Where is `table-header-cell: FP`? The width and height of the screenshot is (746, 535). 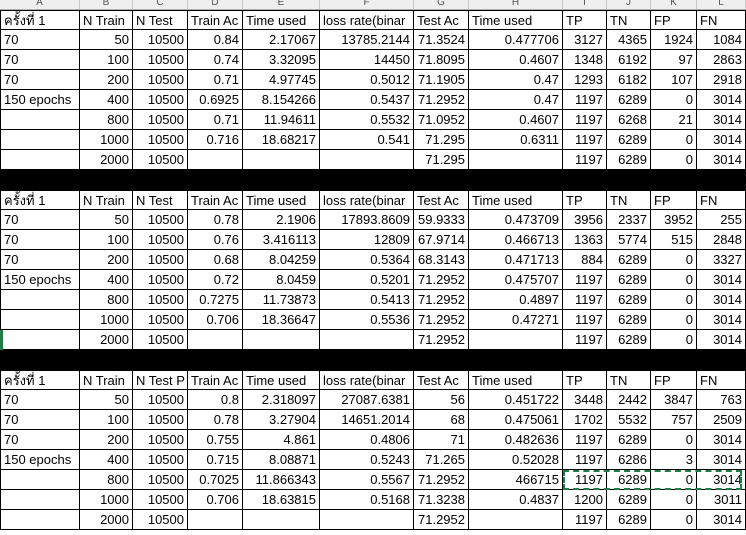 table-header-cell: FP is located at coordinates (674, 20).